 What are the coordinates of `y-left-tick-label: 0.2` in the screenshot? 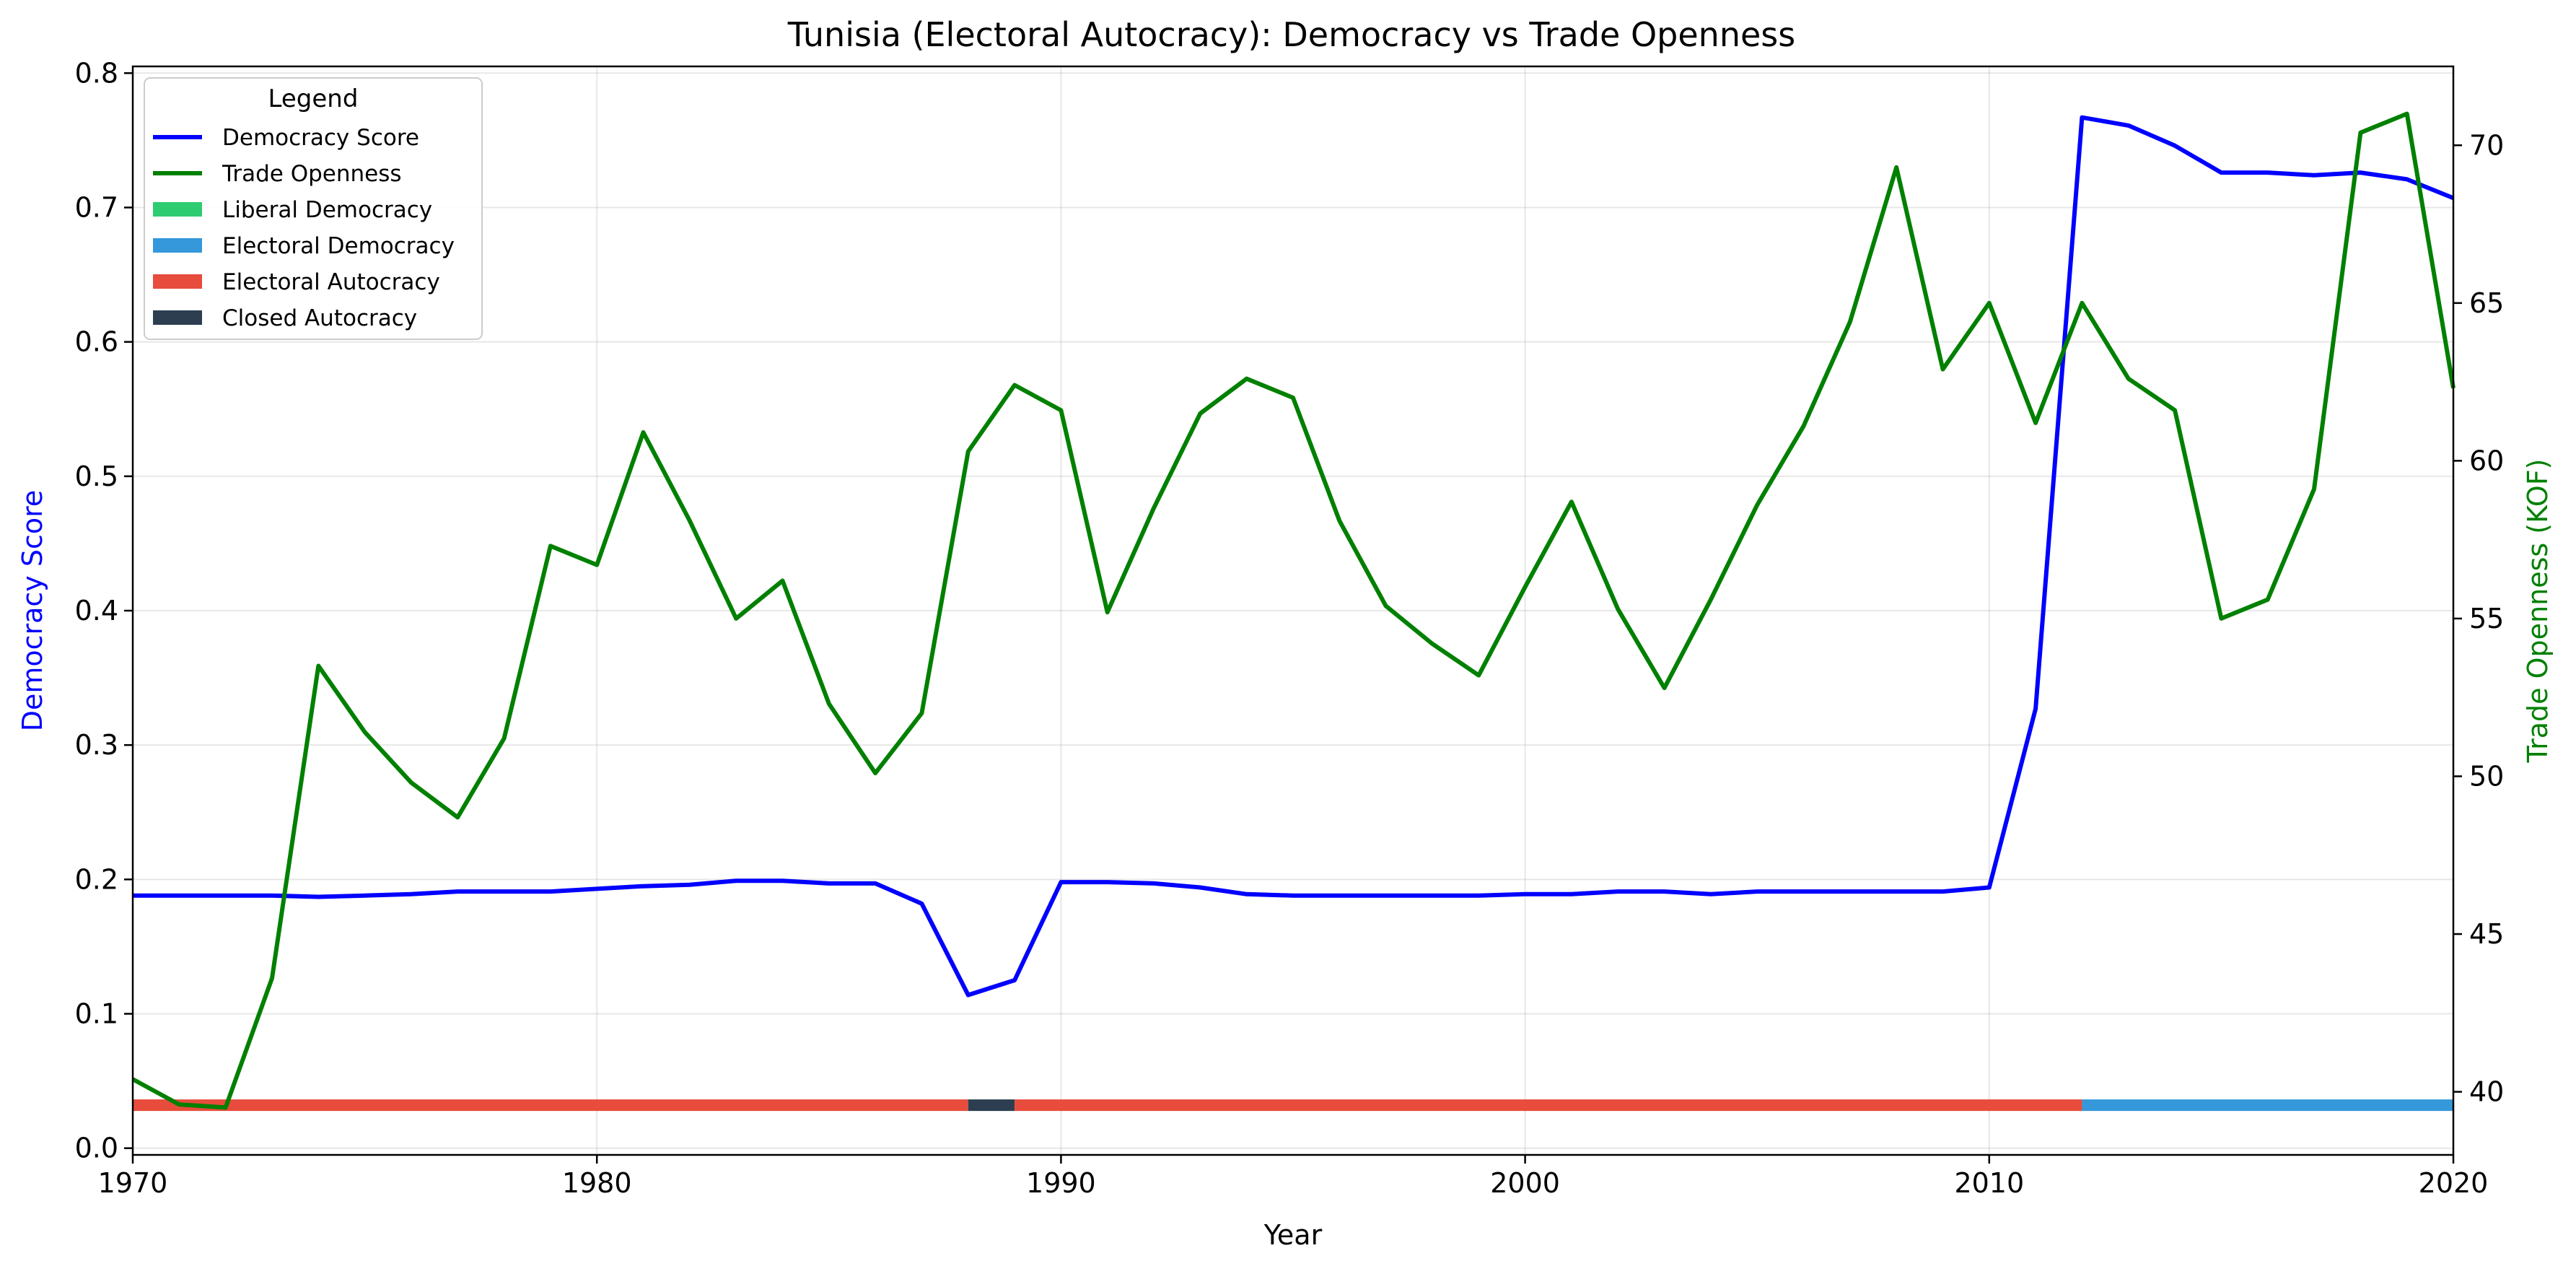 It's located at (97, 879).